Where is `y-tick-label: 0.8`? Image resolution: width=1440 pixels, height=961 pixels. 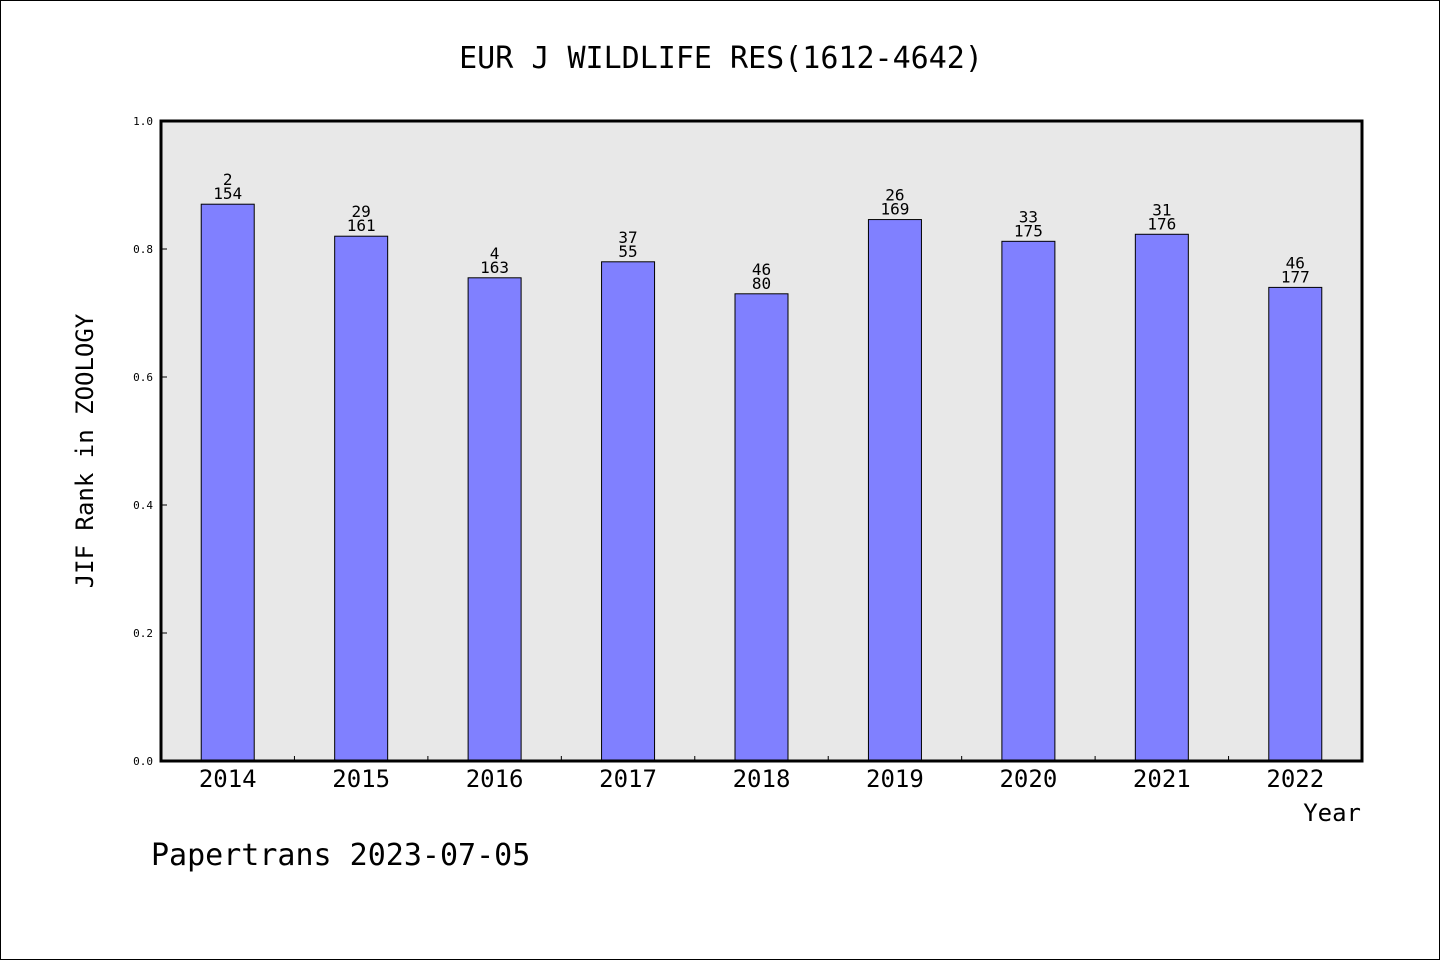
y-tick-label: 0.8 is located at coordinates (143, 249).